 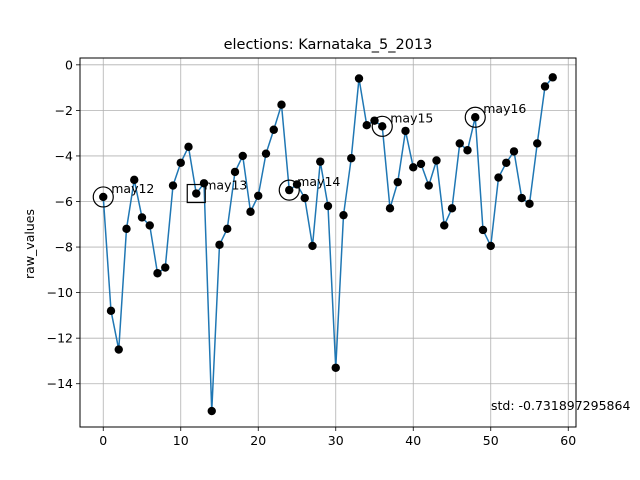 What do you see at coordinates (225, 185) in the screenshot?
I see `annotation-label-may13: may13` at bounding box center [225, 185].